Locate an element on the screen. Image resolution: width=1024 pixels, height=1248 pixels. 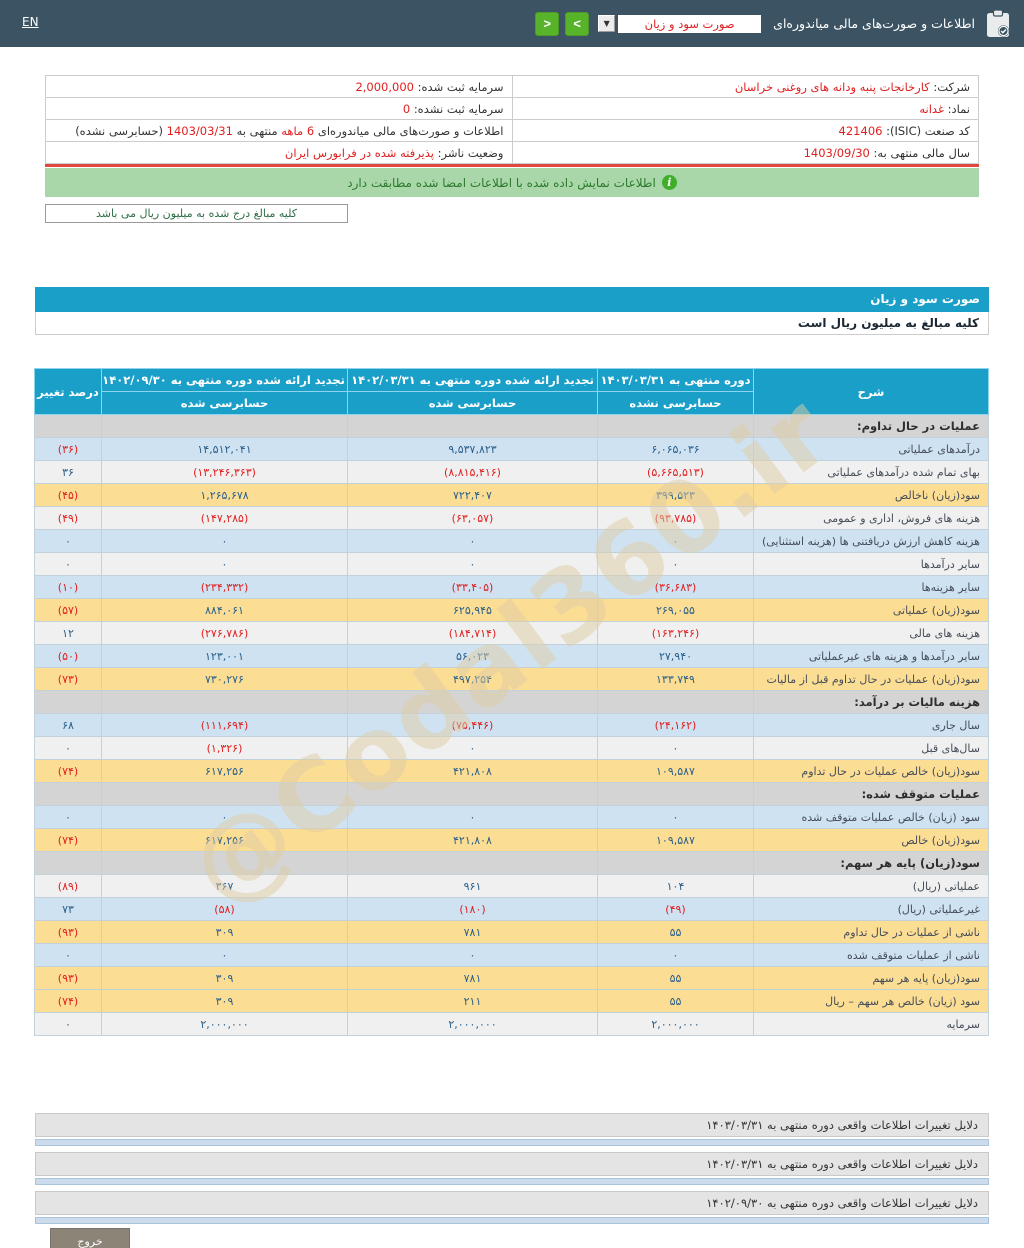
info-value: 2,000,000 is located at coordinates (384, 86).